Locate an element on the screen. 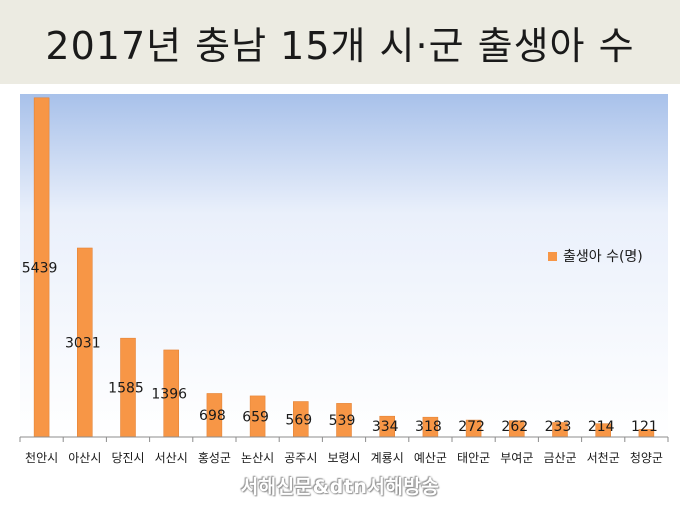 The height and width of the screenshot is (510, 680). data-label: 318 is located at coordinates (428, 427).